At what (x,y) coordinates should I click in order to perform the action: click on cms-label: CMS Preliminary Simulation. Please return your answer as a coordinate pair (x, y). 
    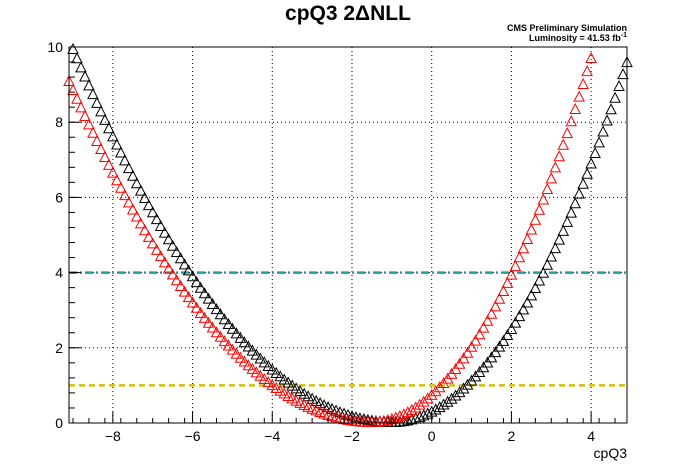
    Looking at the image, I should click on (567, 28).